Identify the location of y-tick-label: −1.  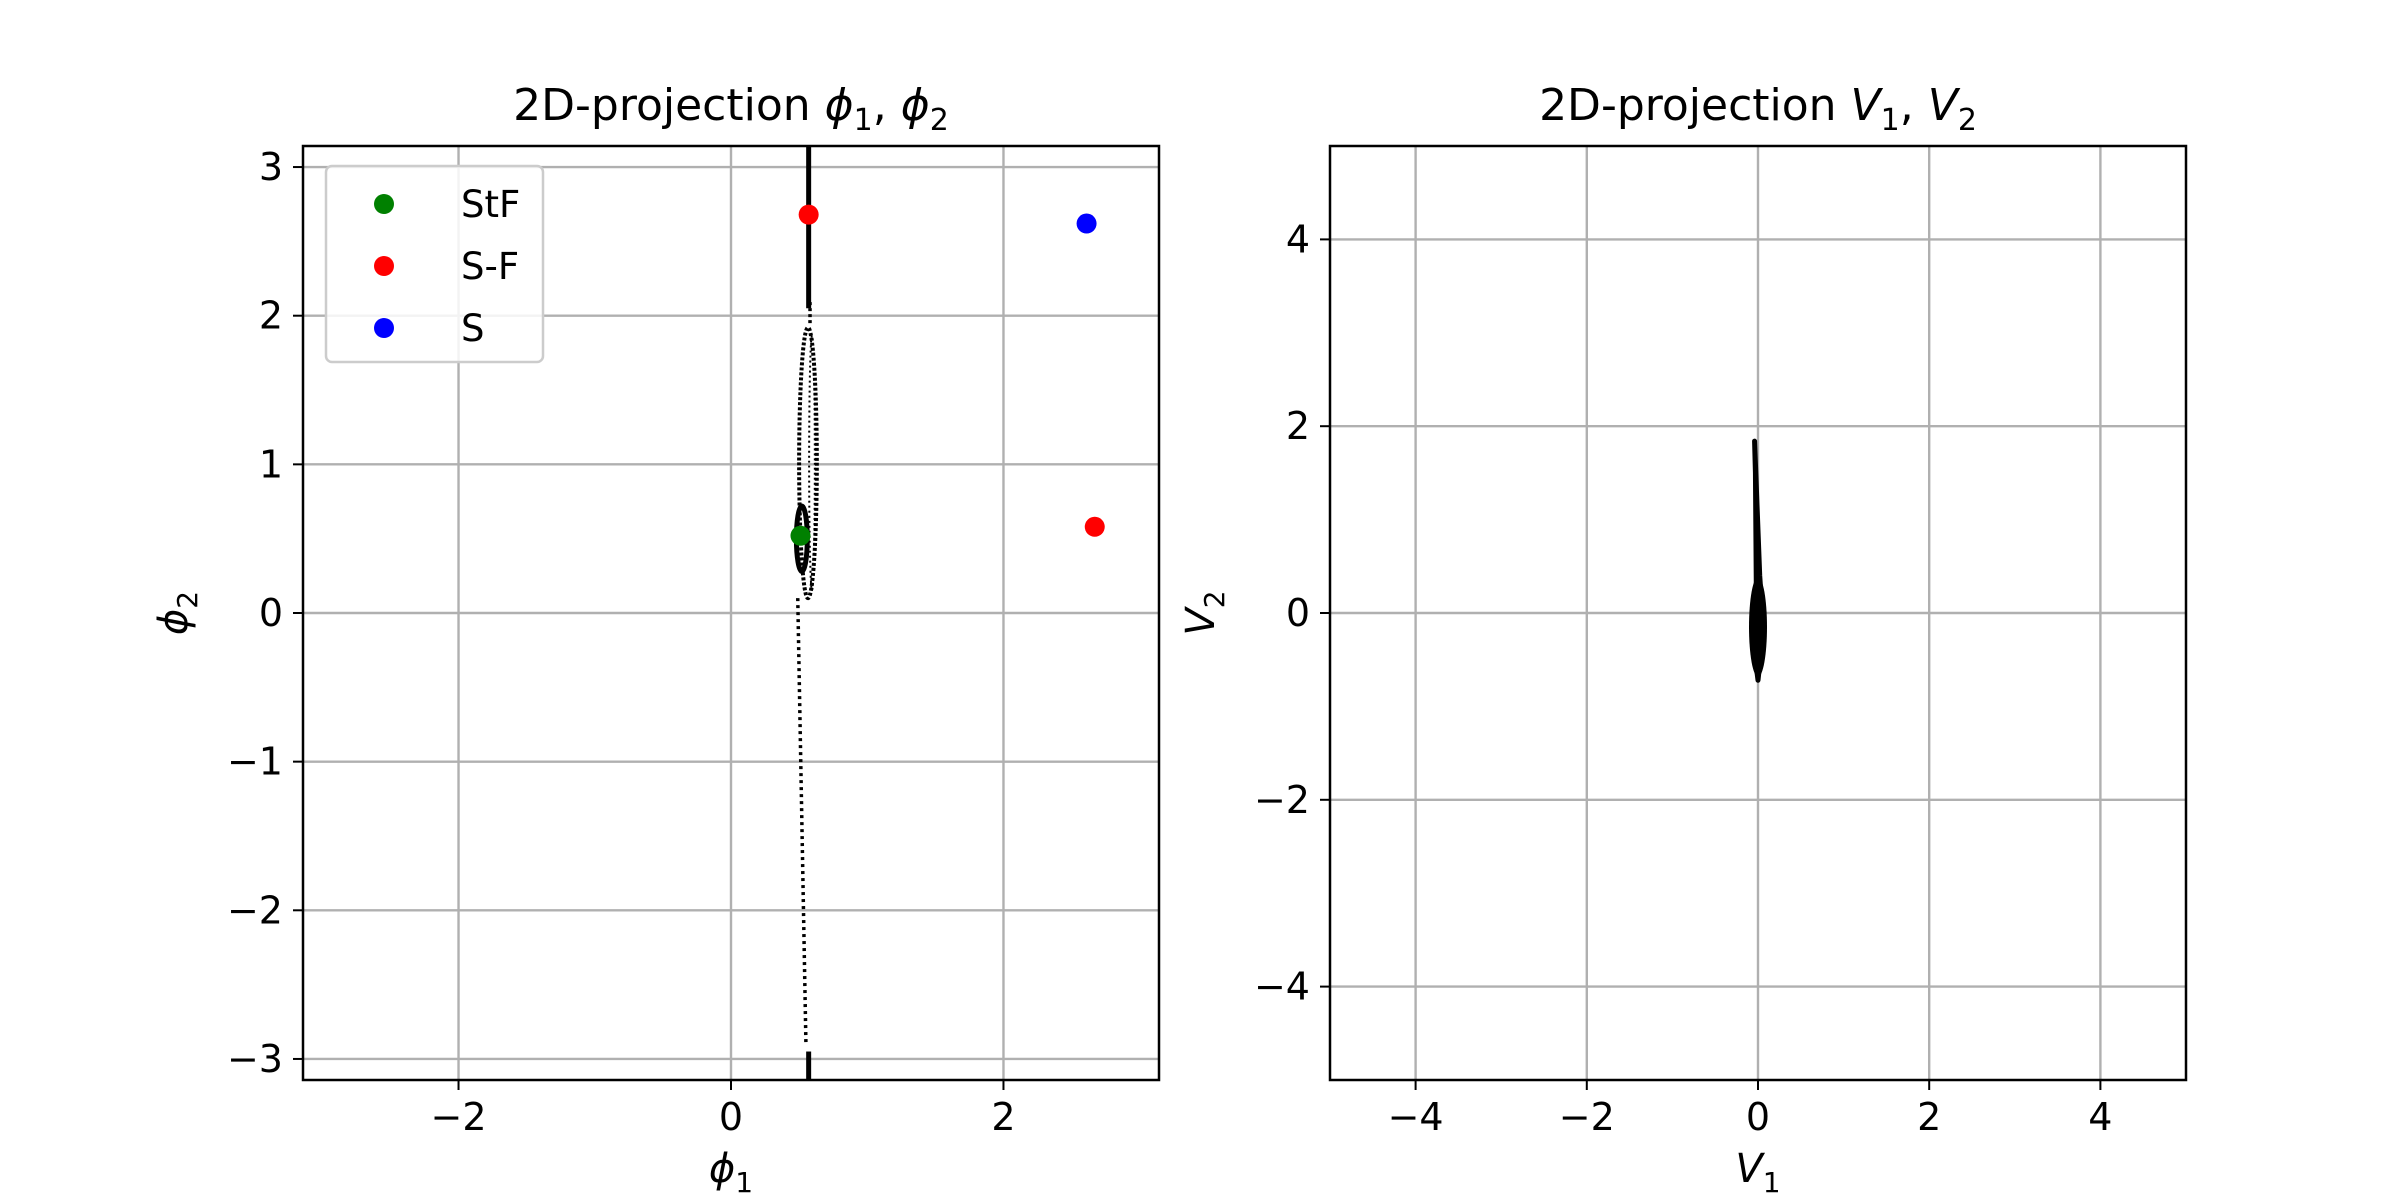
(255, 762).